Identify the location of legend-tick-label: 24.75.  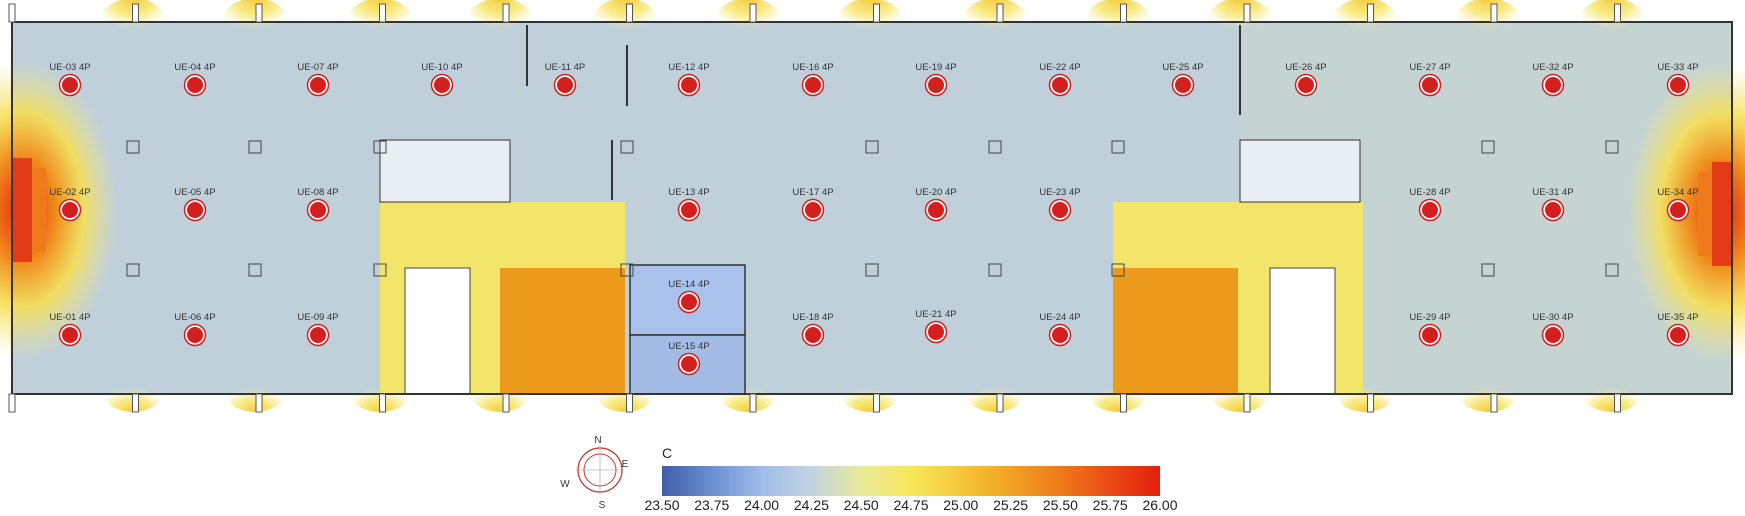
(910, 505).